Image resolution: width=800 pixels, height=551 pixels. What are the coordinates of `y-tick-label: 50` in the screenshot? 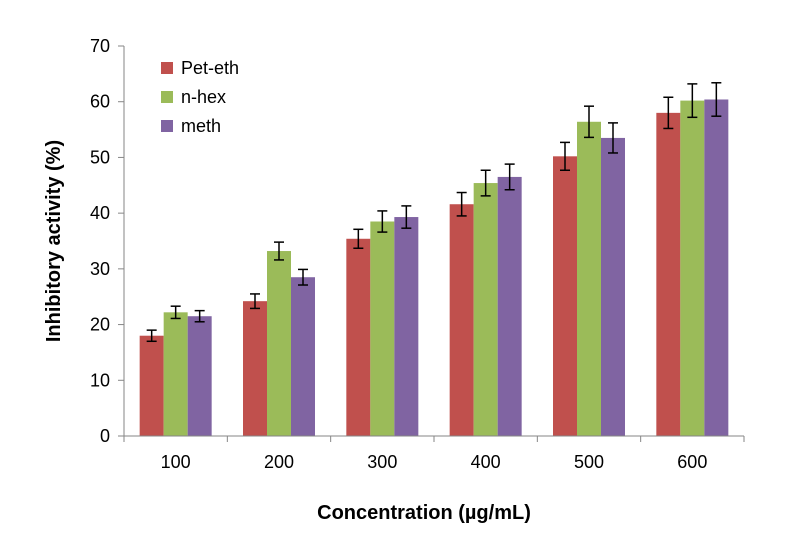 It's located at (100, 157).